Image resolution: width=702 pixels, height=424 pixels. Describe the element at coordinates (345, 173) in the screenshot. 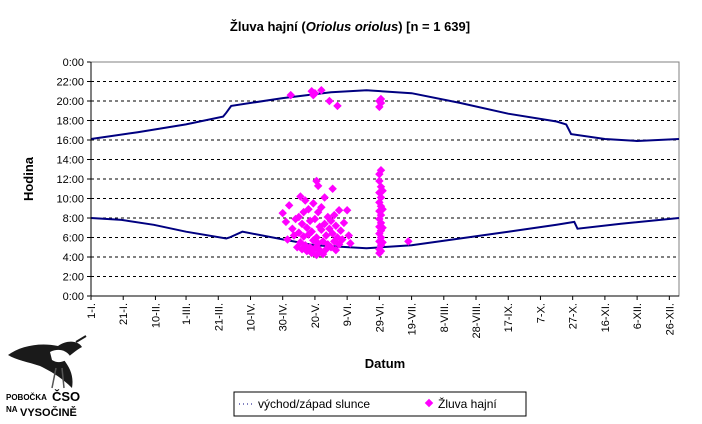

I see `bird-points` at that location.